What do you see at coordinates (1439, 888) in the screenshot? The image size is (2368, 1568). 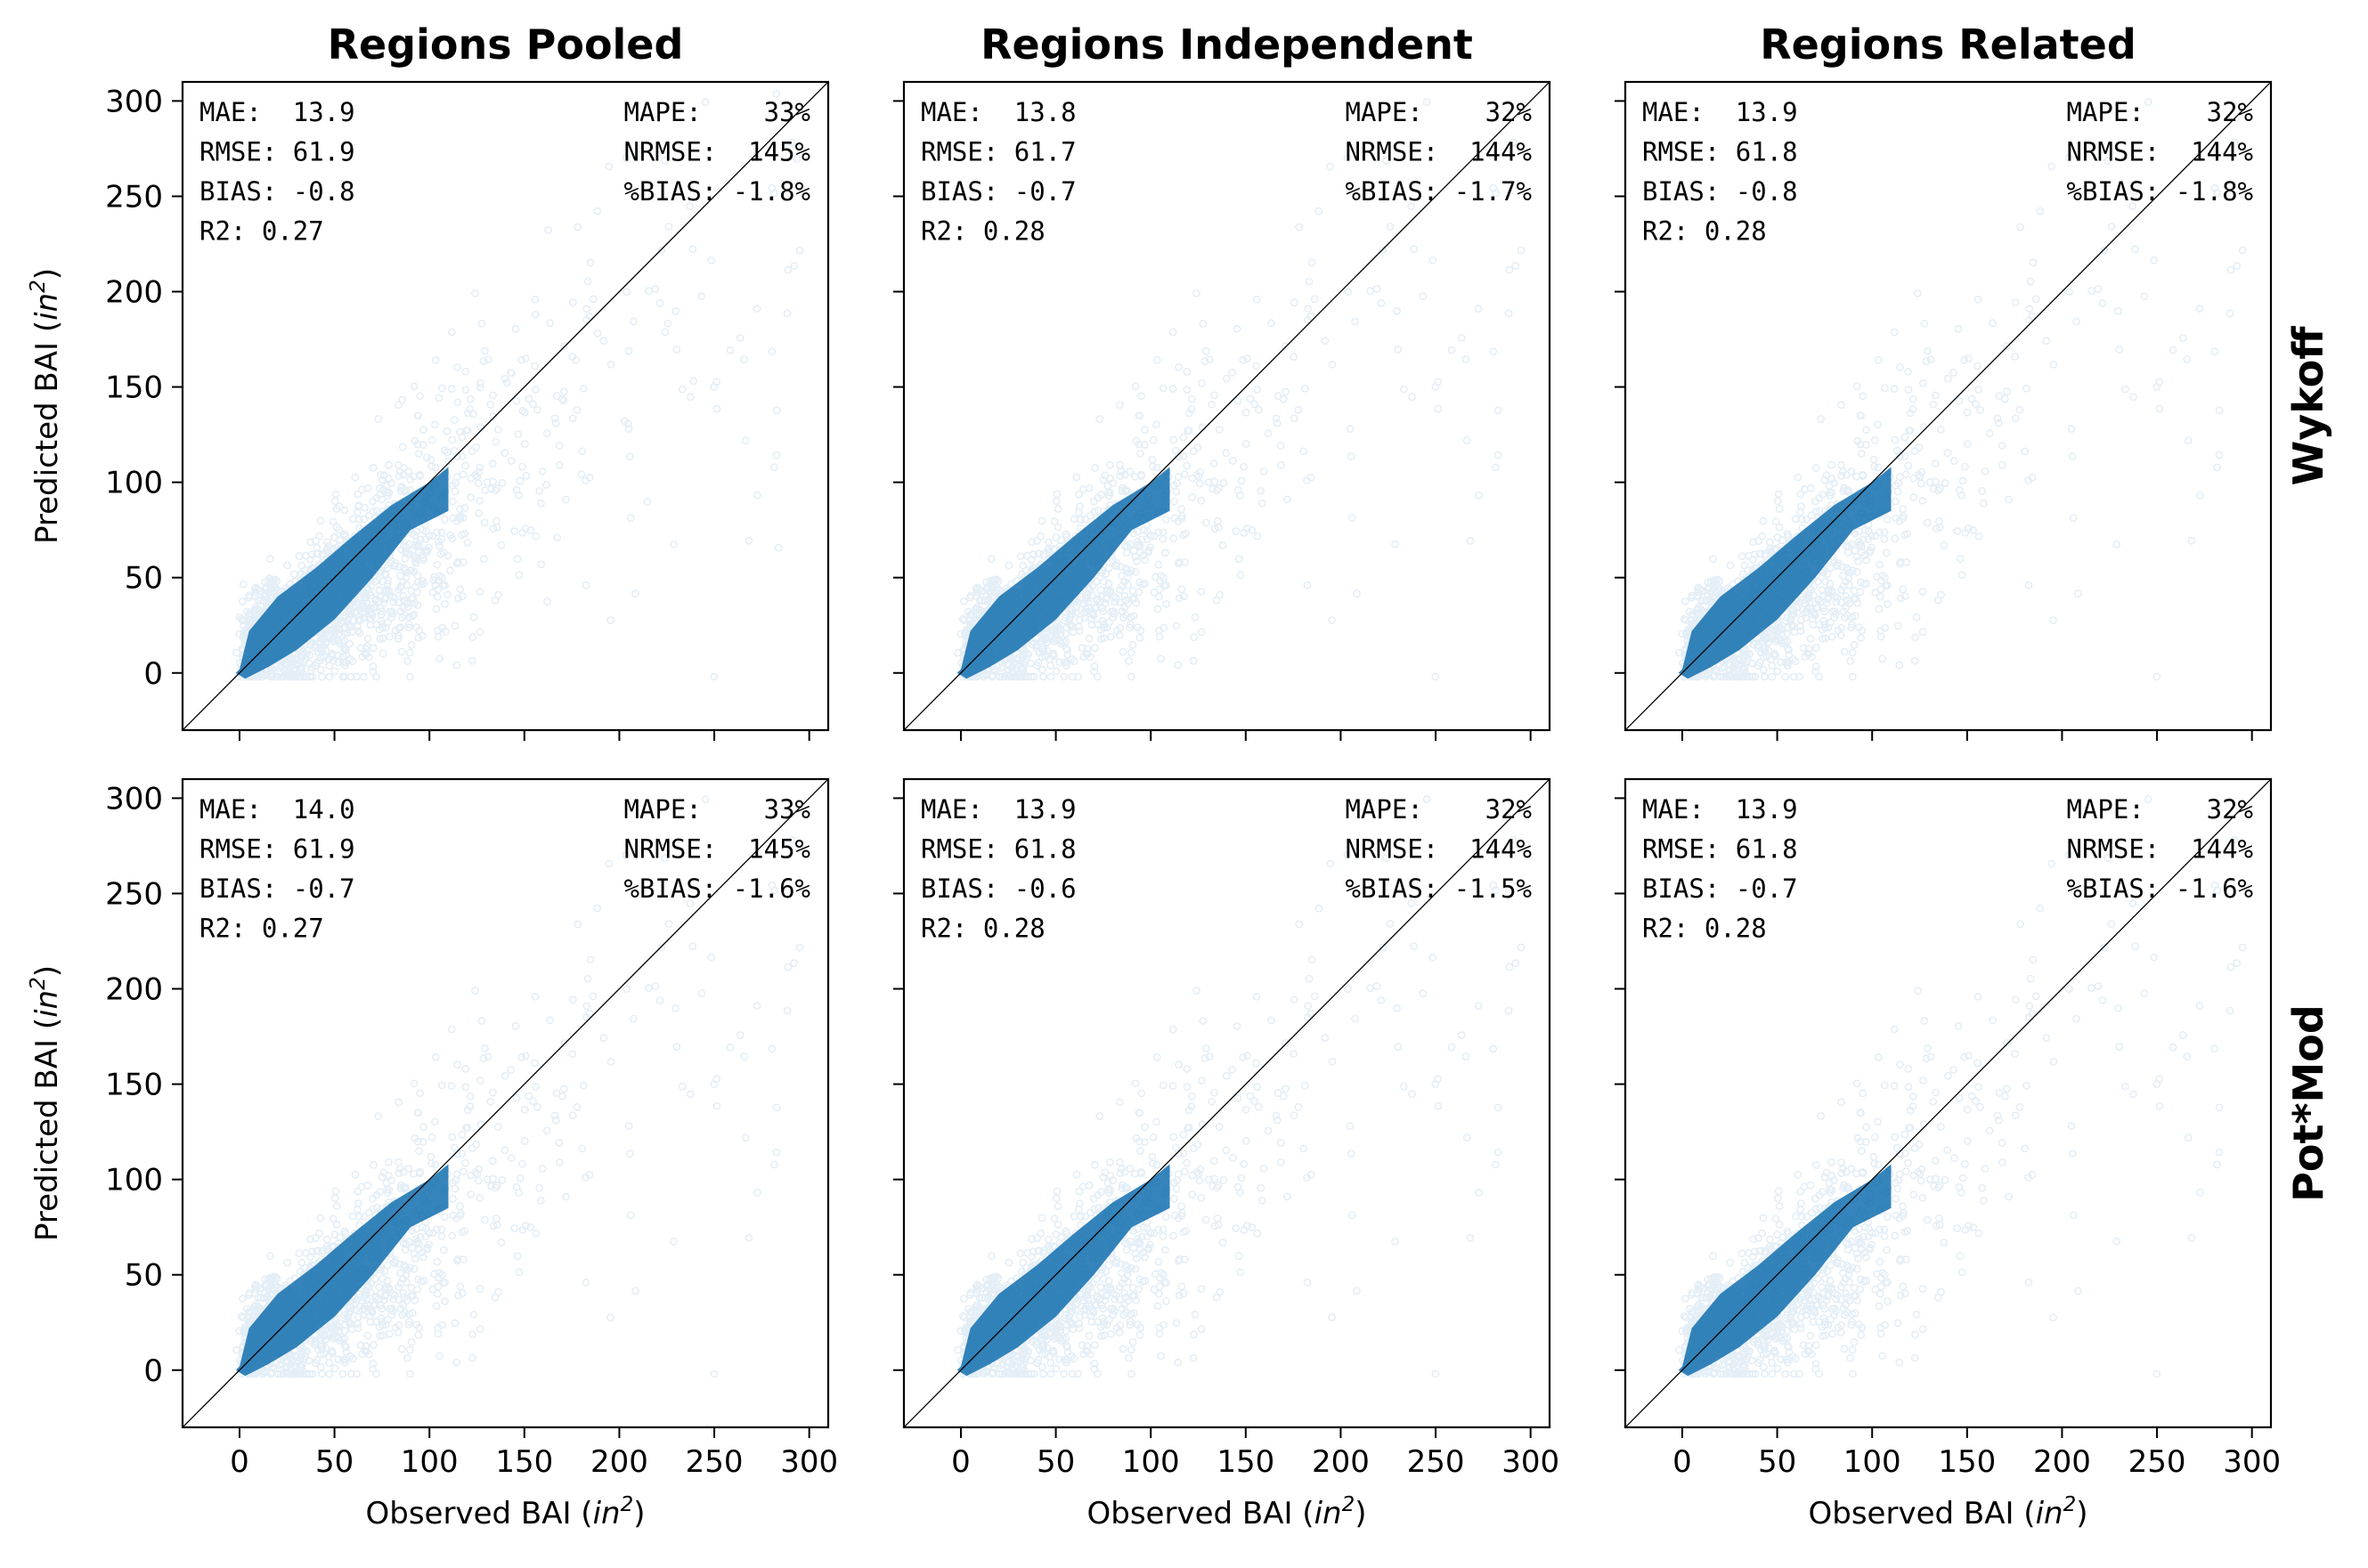 I see `metric-right: %BIAS: -1.5%` at bounding box center [1439, 888].